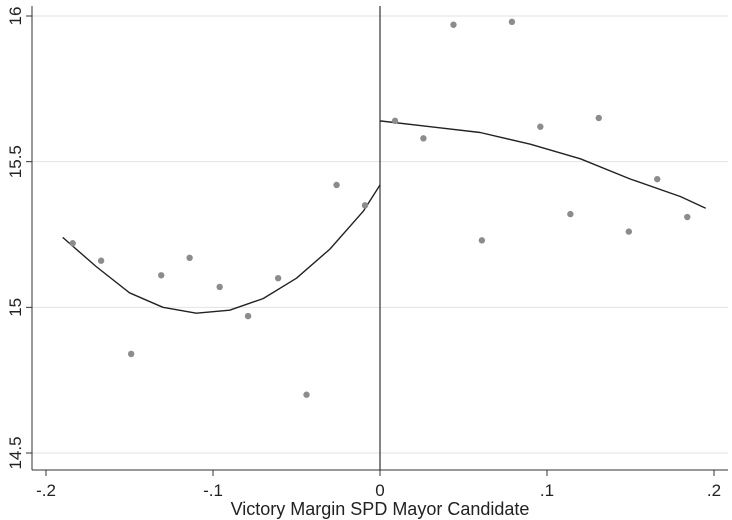 This screenshot has height=520, width=732. Describe the element at coordinates (15, 161) in the screenshot. I see `y-tick-label: 15.5` at that location.